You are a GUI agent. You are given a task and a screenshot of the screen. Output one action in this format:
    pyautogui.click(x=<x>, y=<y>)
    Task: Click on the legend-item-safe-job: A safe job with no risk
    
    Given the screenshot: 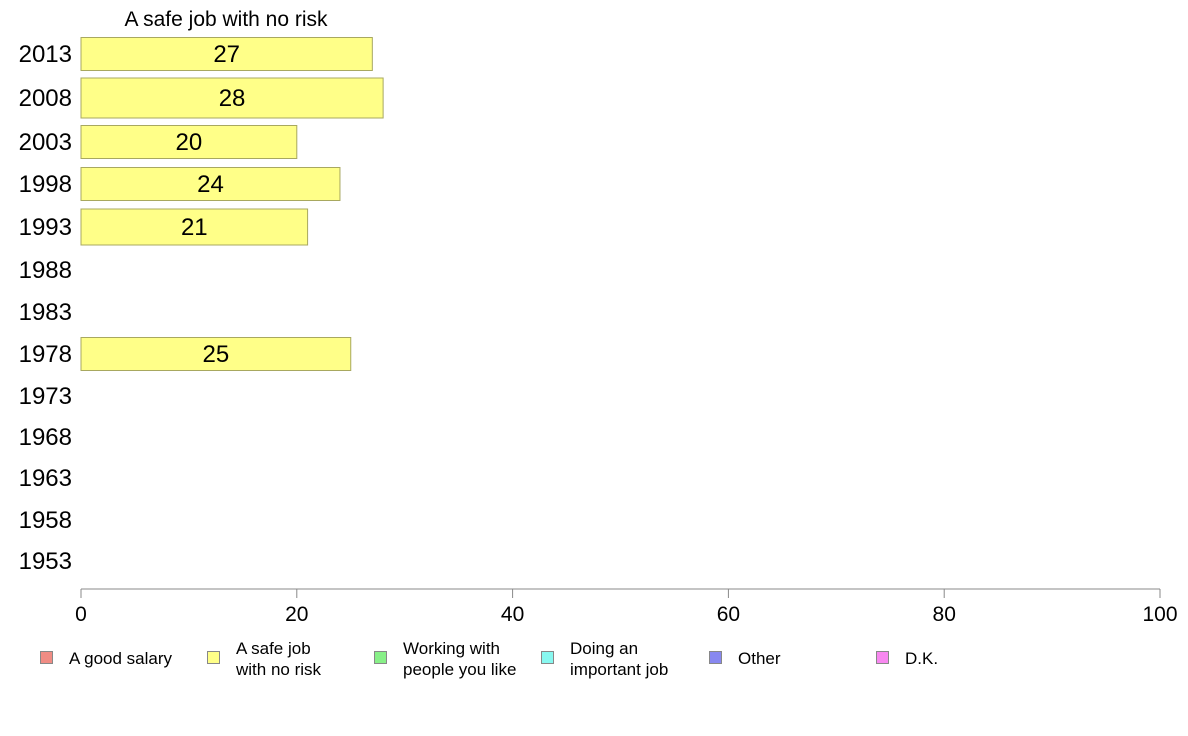 What is the action you would take?
    pyautogui.click(x=264, y=659)
    